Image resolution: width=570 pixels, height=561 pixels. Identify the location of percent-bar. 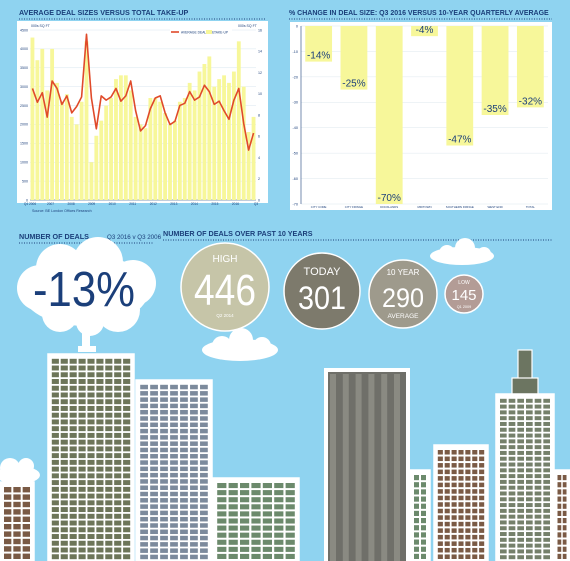
(460, 86).